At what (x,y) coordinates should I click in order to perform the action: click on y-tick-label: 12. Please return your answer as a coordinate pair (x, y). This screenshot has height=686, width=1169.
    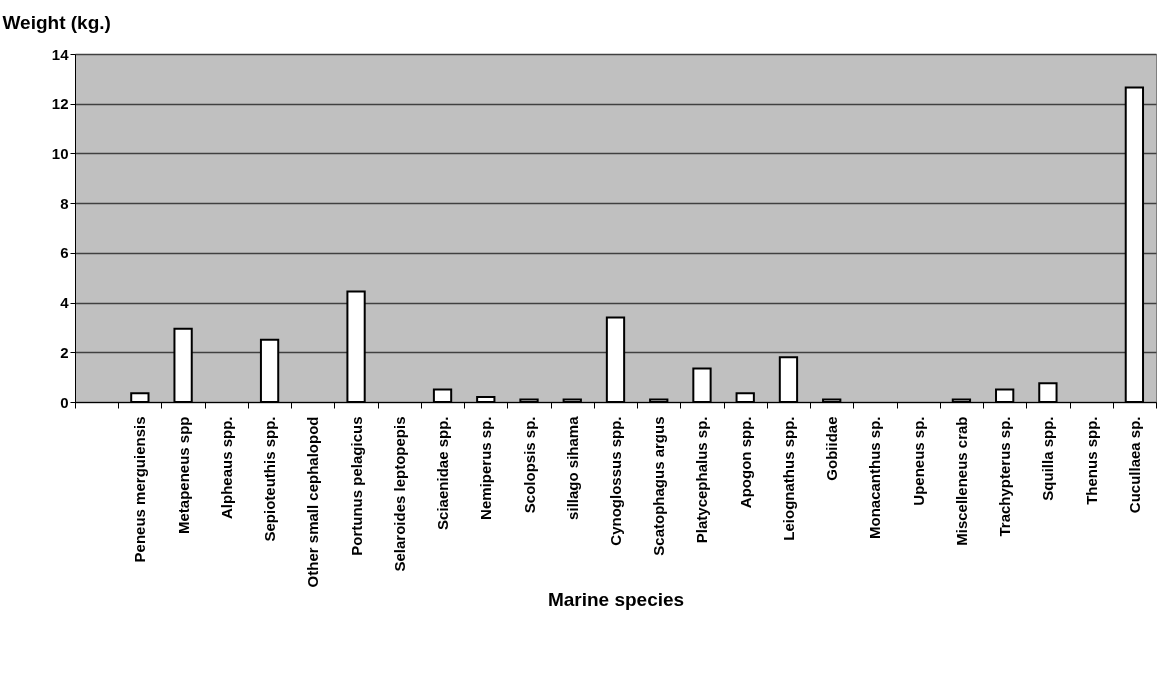
    Looking at the image, I should click on (60, 104).